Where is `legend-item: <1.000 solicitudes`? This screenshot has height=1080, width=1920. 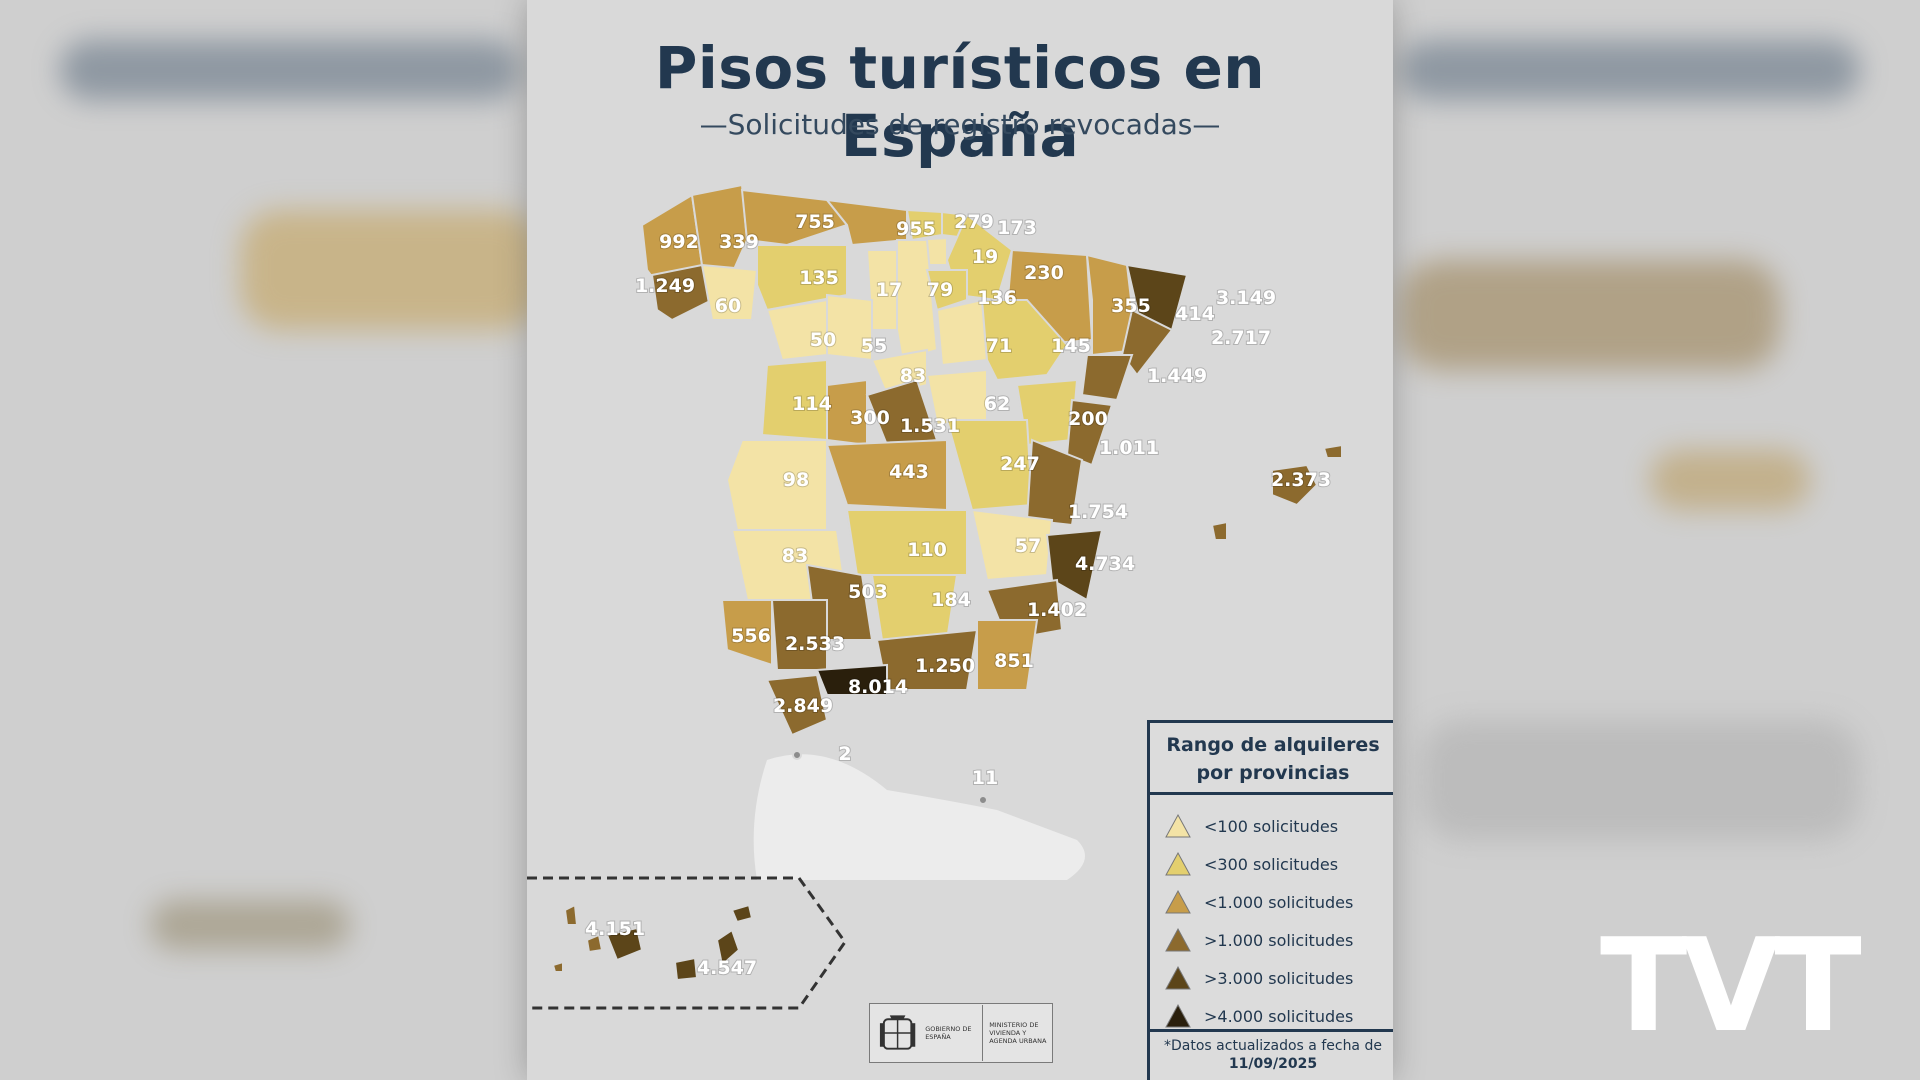
legend-item: <1.000 solicitudes is located at coordinates (1258, 902).